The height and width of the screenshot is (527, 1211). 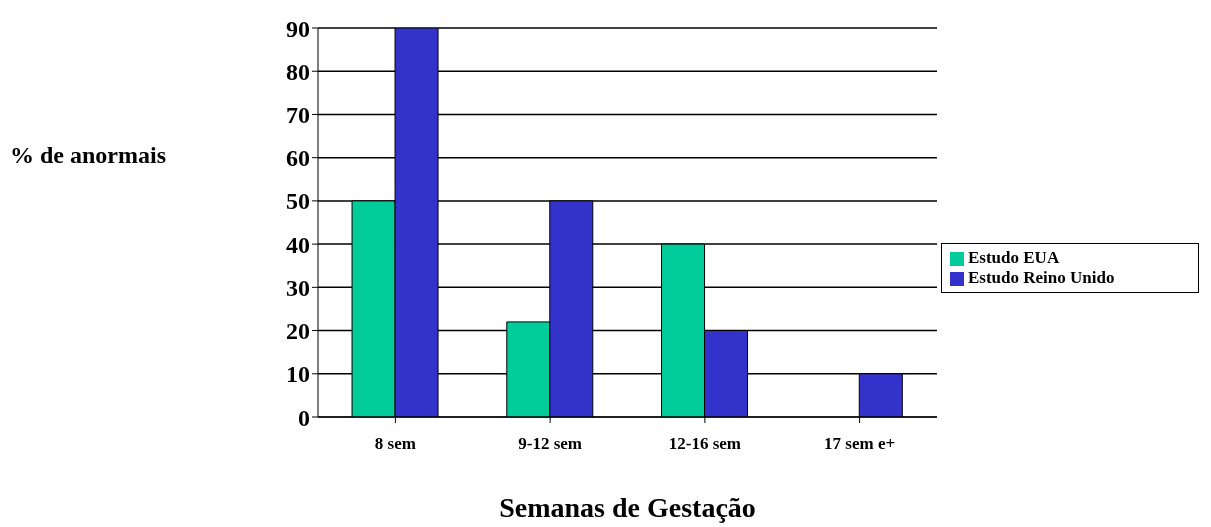 What do you see at coordinates (1014, 257) in the screenshot?
I see `legend-label: Estudo EUA` at bounding box center [1014, 257].